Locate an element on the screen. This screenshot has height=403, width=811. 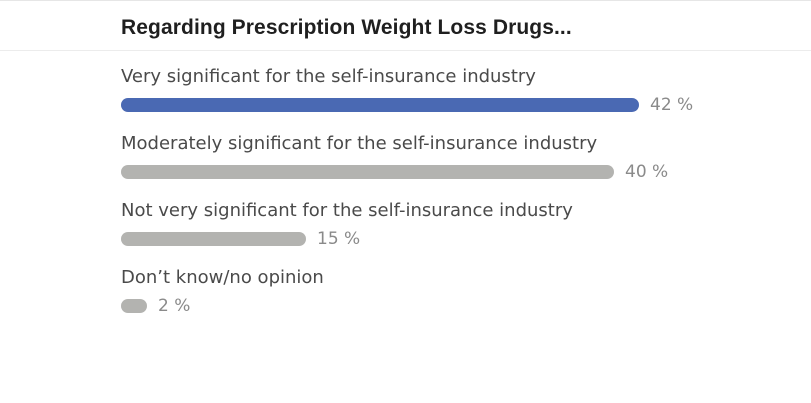
bar-row: 2 % is located at coordinates (431, 306).